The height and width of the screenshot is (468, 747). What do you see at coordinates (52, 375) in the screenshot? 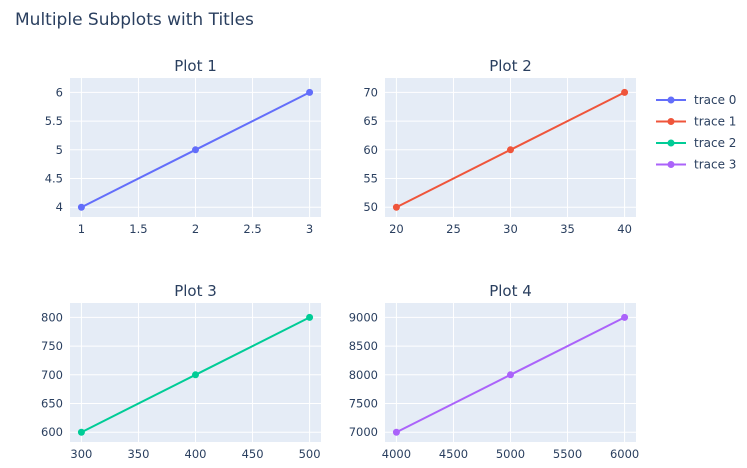
I see `y-tick-label: 700` at bounding box center [52, 375].